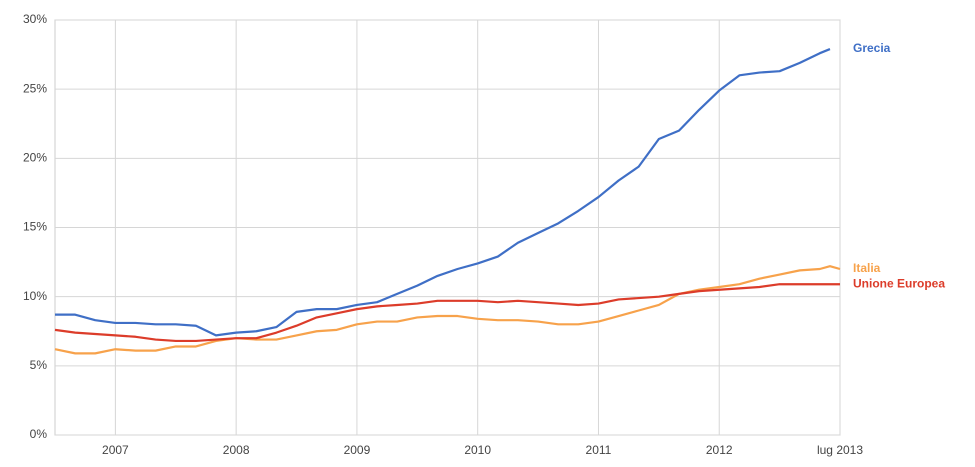  I want to click on x-tick-label: lug 2013, so click(840, 450).